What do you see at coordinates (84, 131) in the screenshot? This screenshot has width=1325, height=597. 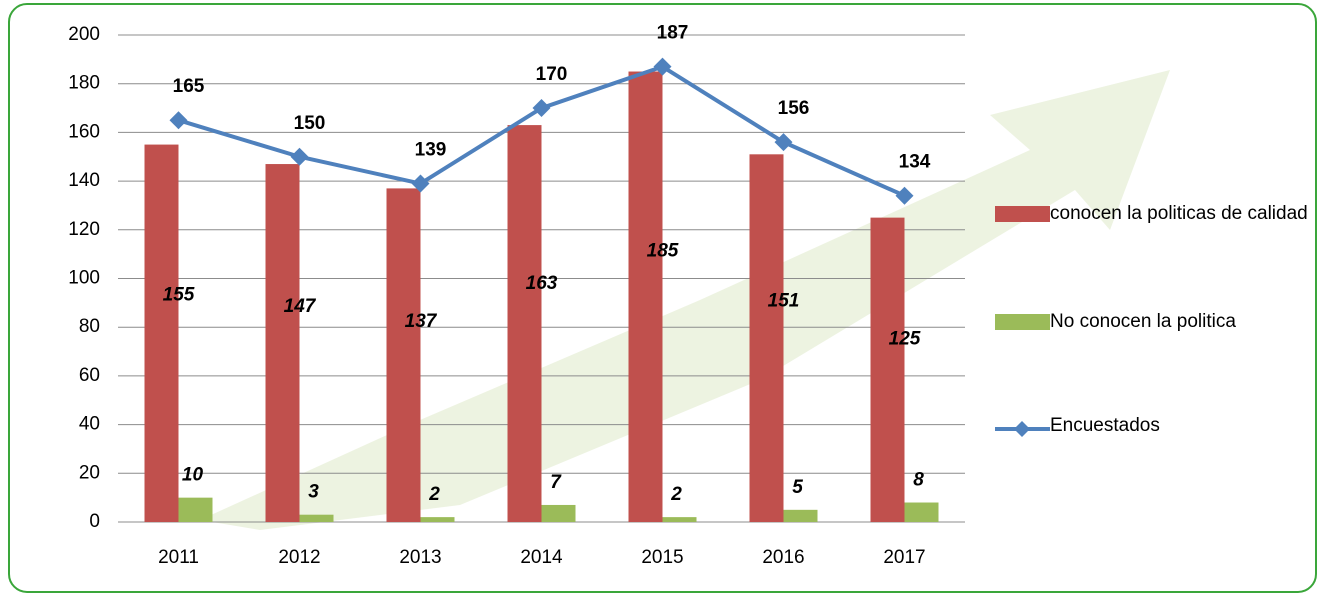 I see `y-tick-label: 160` at bounding box center [84, 131].